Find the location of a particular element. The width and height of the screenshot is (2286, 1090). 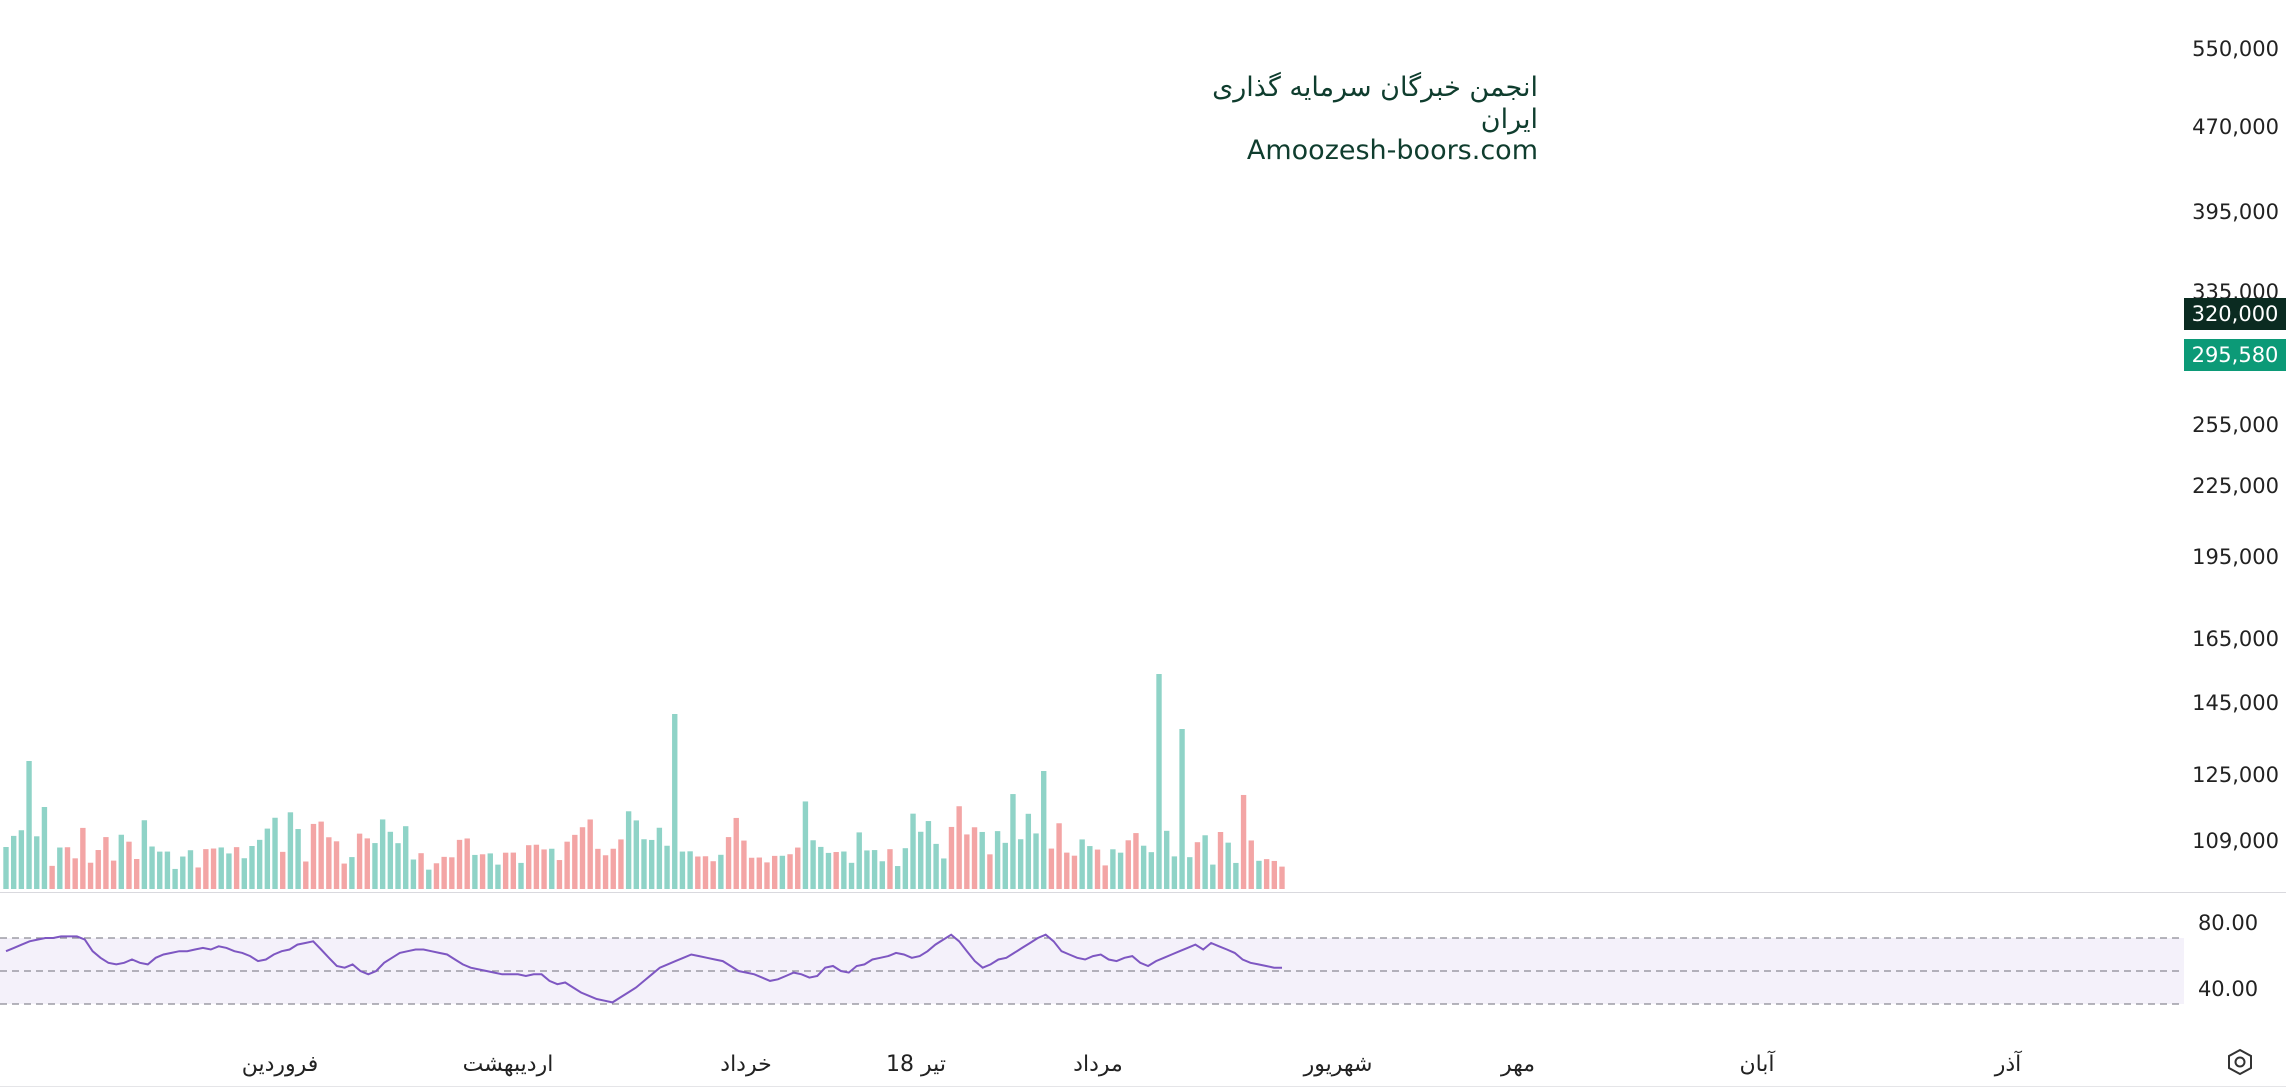

time-tick-label: 18 تیر is located at coordinates (916, 1064).